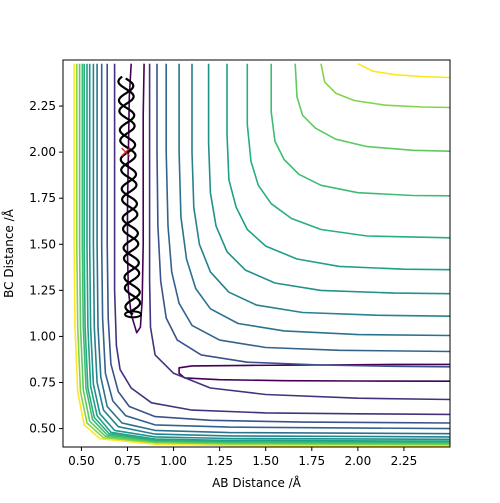  I want to click on y-tick-label-5: 1.75, so click(42, 198).